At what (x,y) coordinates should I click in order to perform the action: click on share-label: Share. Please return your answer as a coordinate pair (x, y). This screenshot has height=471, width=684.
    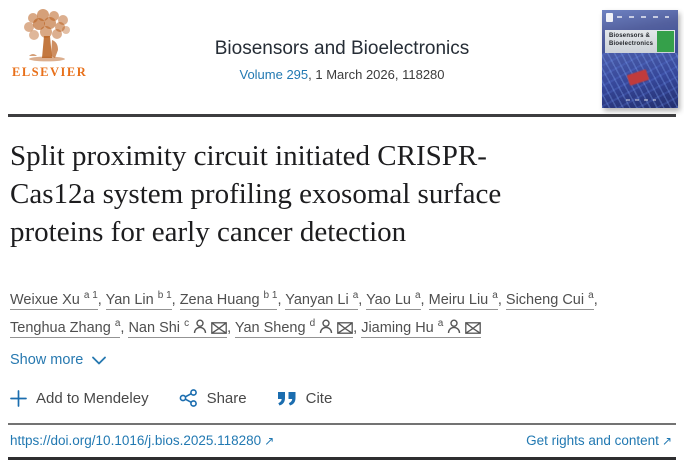
    Looking at the image, I should click on (226, 398).